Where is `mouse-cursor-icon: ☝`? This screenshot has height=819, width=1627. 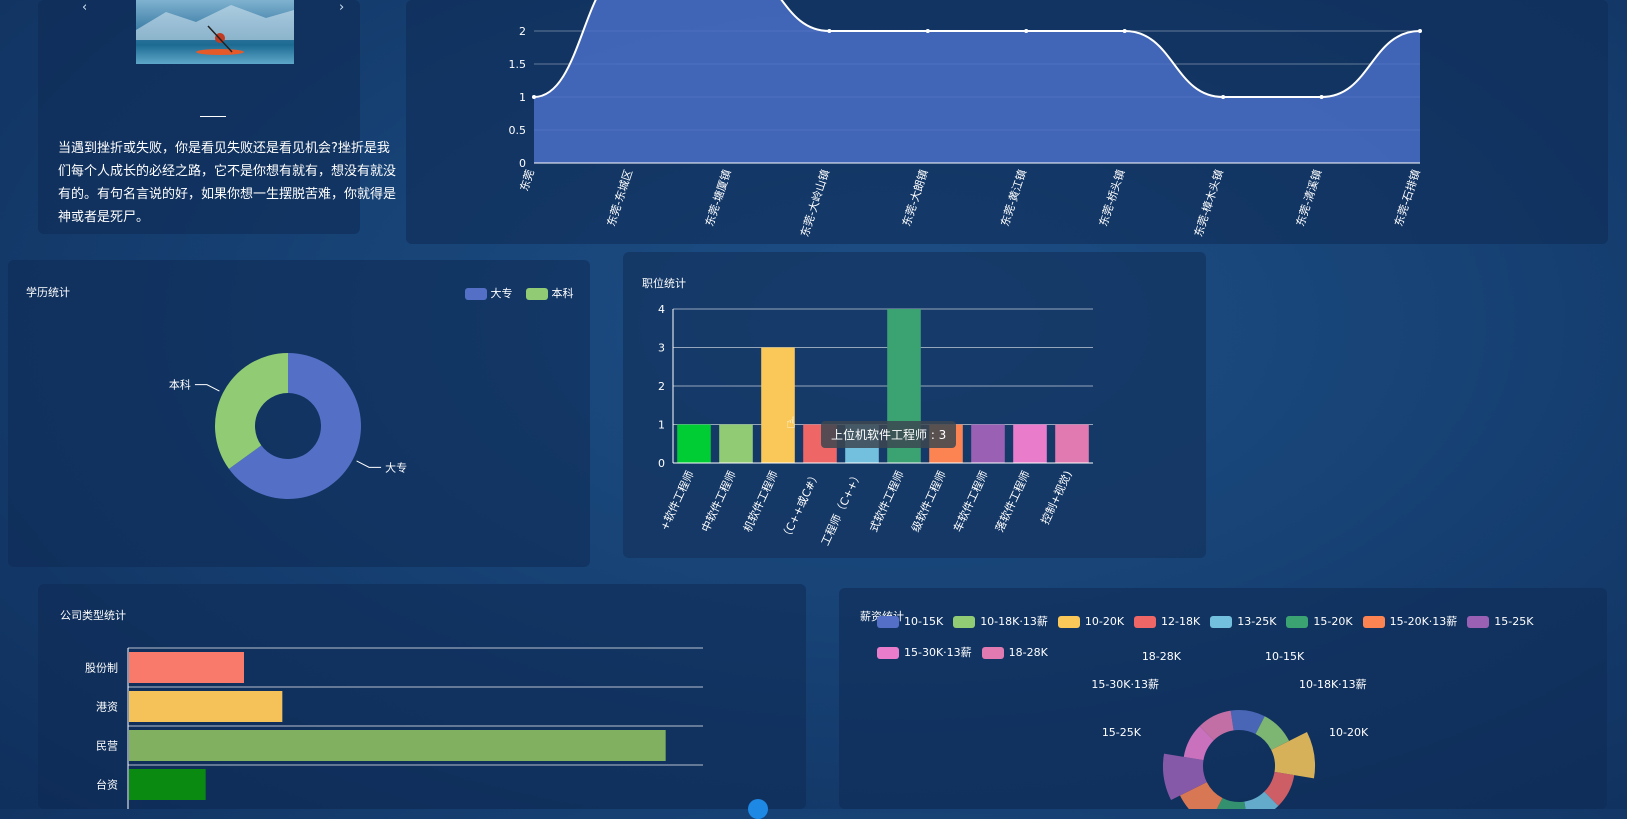
mouse-cursor-icon: ☝ is located at coordinates (791, 422).